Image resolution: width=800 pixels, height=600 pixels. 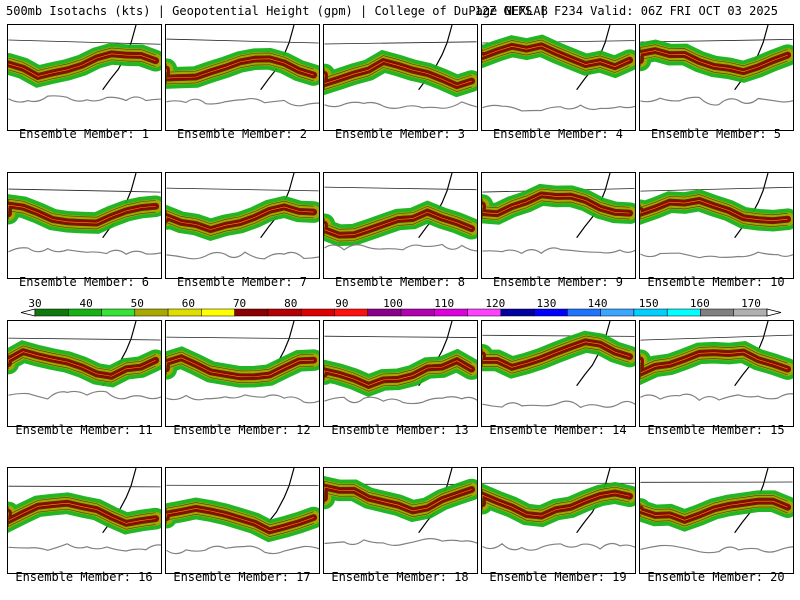 I want to click on ensemble-member-label: Ensemble Member: 9, so click(x=558, y=282).